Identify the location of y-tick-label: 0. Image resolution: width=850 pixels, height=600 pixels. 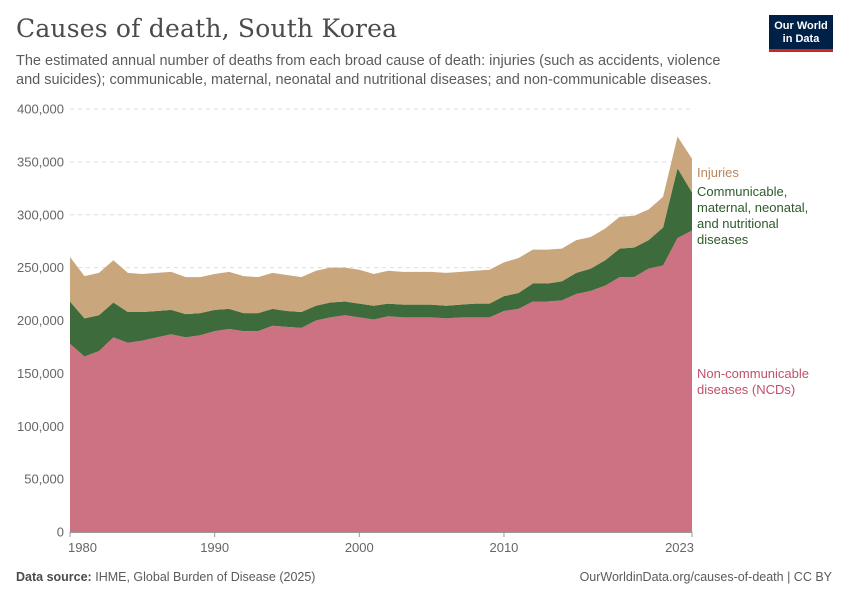
(60, 532).